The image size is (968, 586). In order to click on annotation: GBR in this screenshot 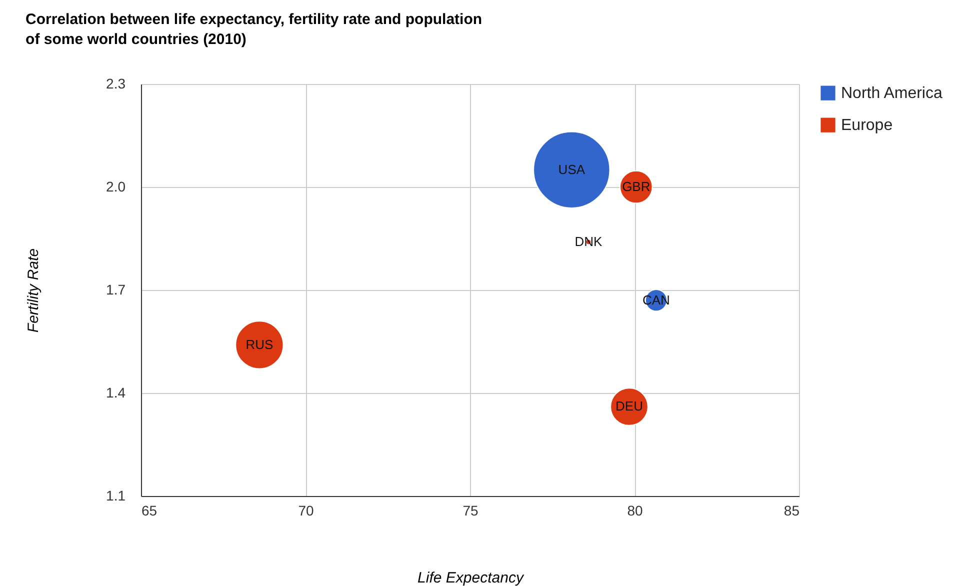, I will do `click(636, 186)`.